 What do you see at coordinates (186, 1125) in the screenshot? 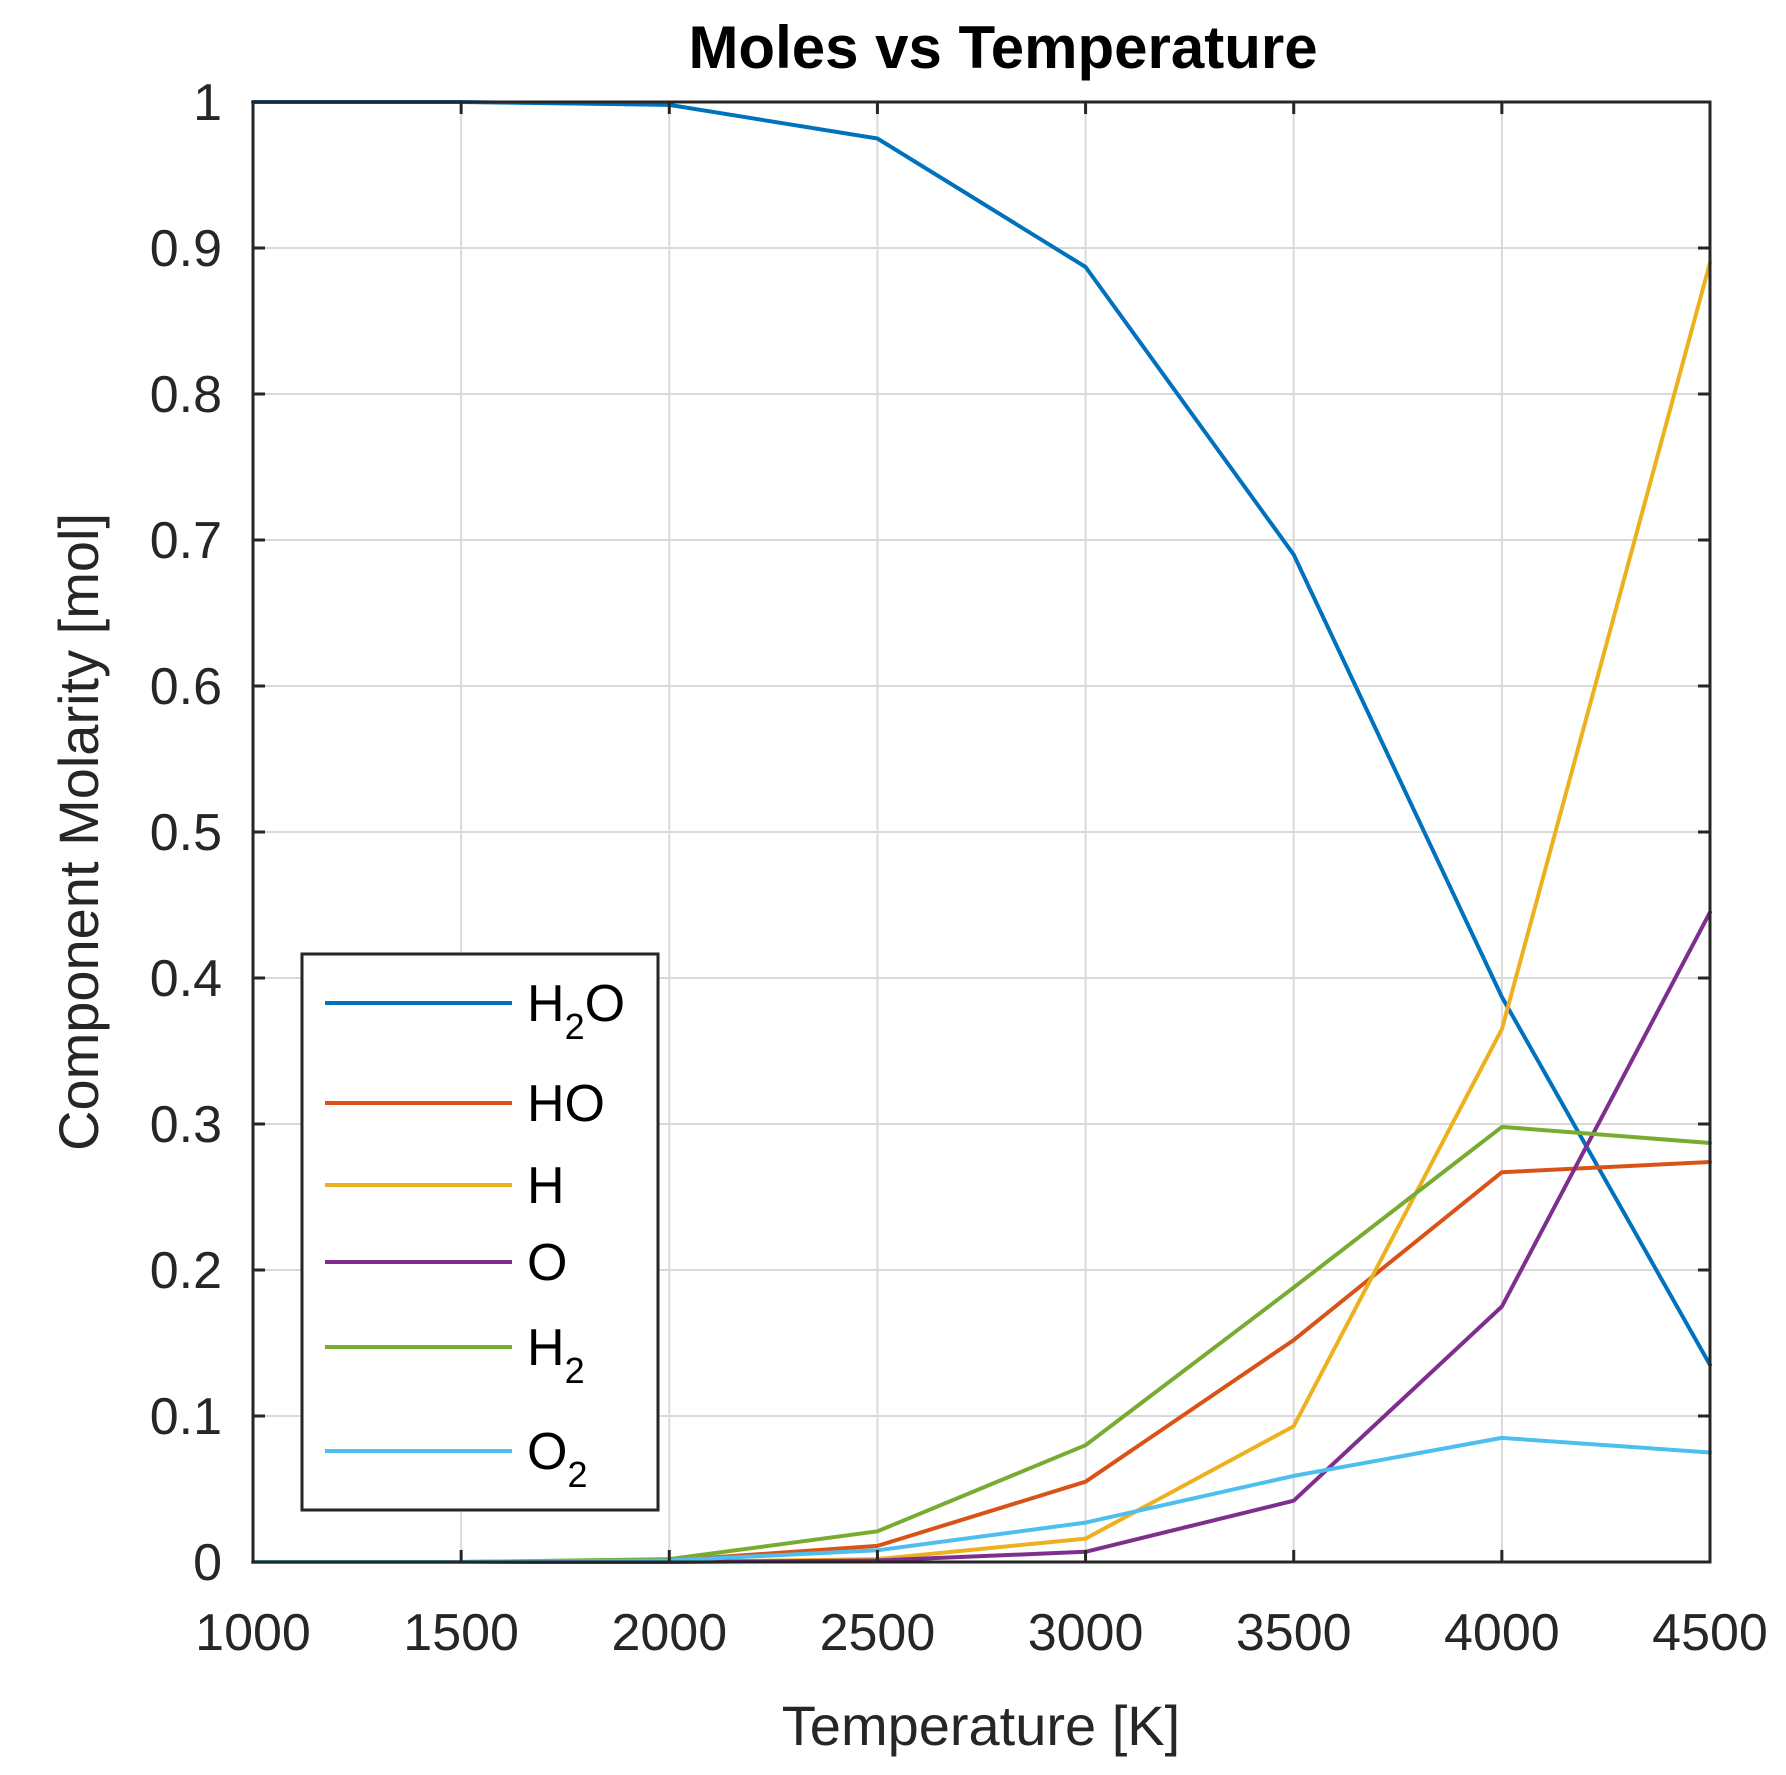
I see `y-tick-label: 0.3` at bounding box center [186, 1125].